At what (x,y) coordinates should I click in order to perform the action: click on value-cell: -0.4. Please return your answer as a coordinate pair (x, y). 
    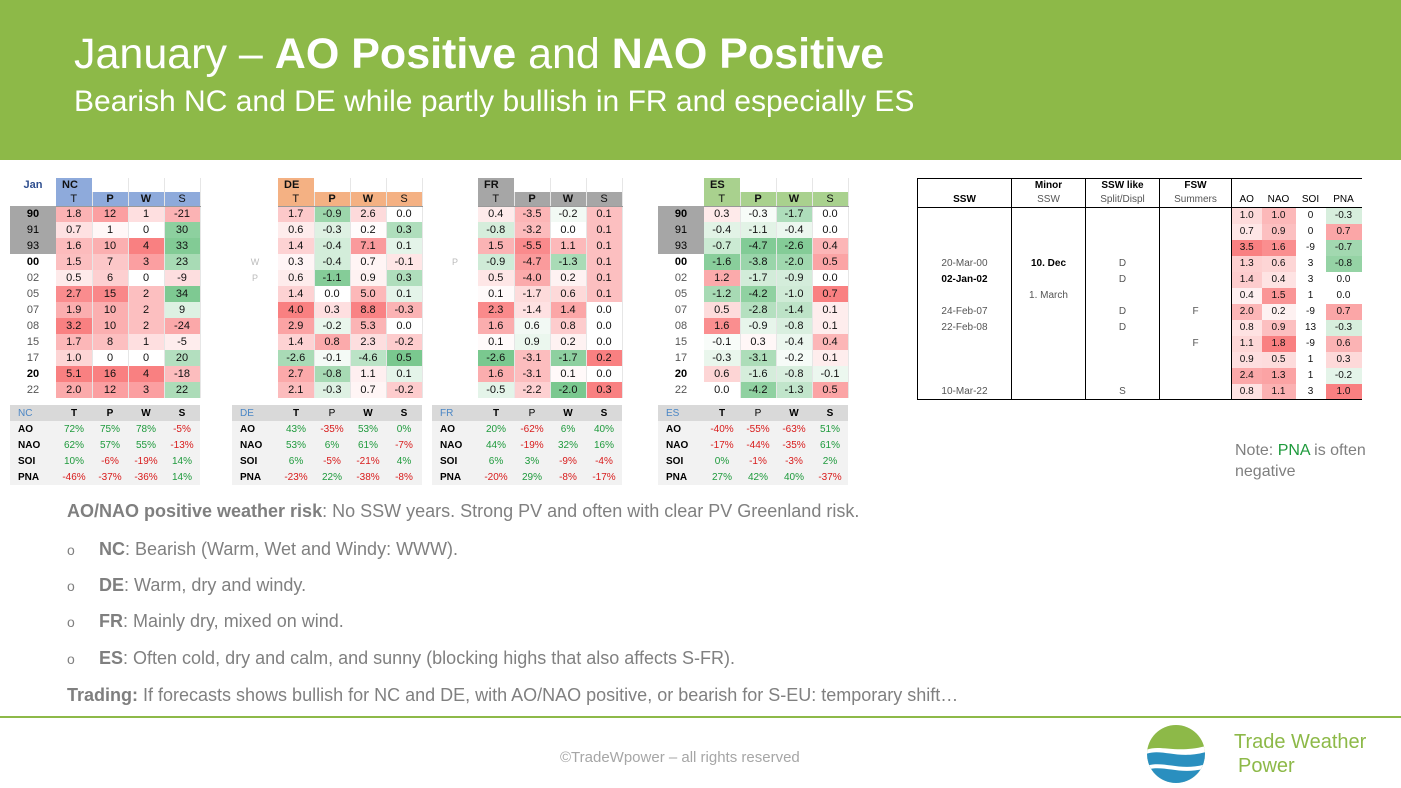
    Looking at the image, I should click on (332, 246).